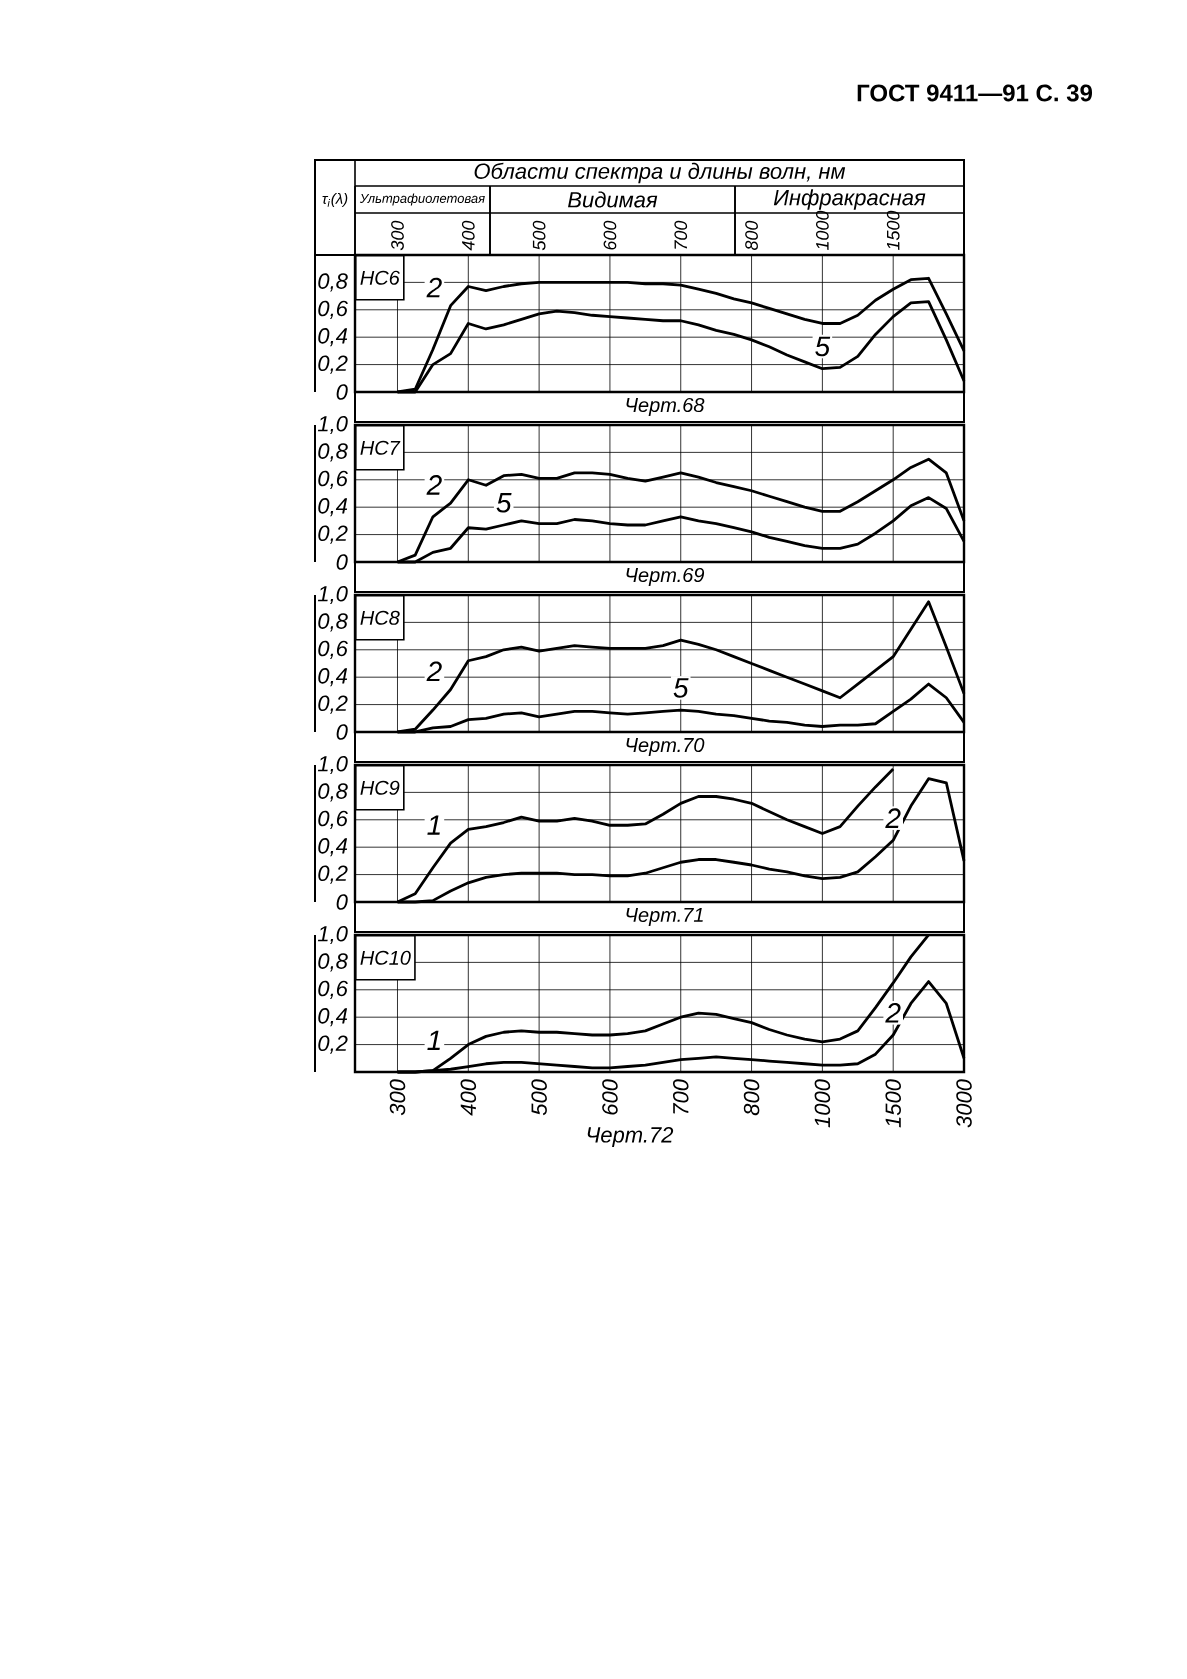  What do you see at coordinates (335, 200) in the screenshot?
I see `text: τ$_{i}$(λ)` at bounding box center [335, 200].